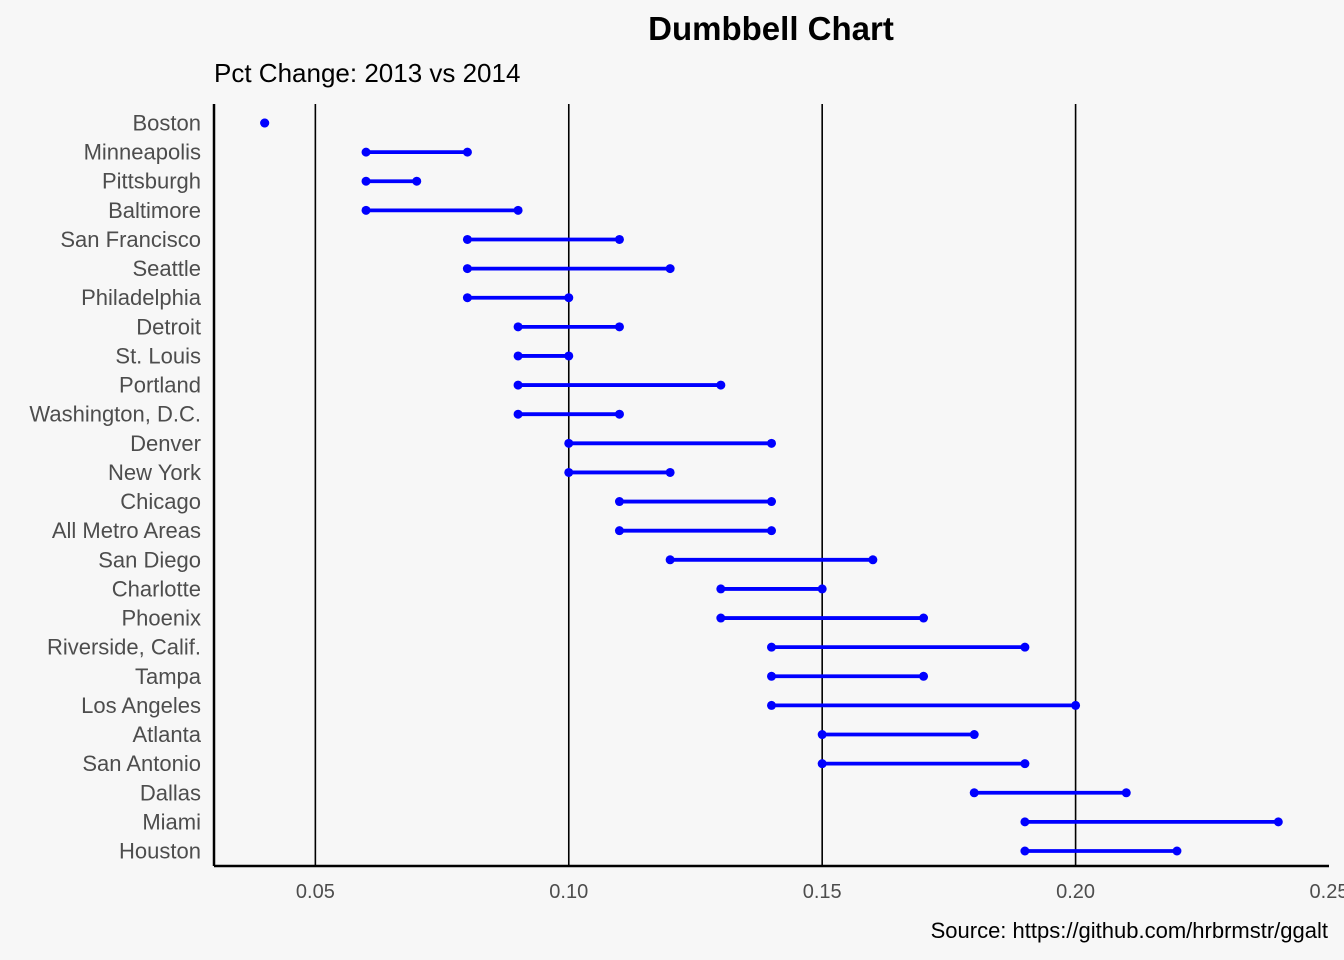  I want to click on x-tick-label: 0.20, so click(1075, 892).